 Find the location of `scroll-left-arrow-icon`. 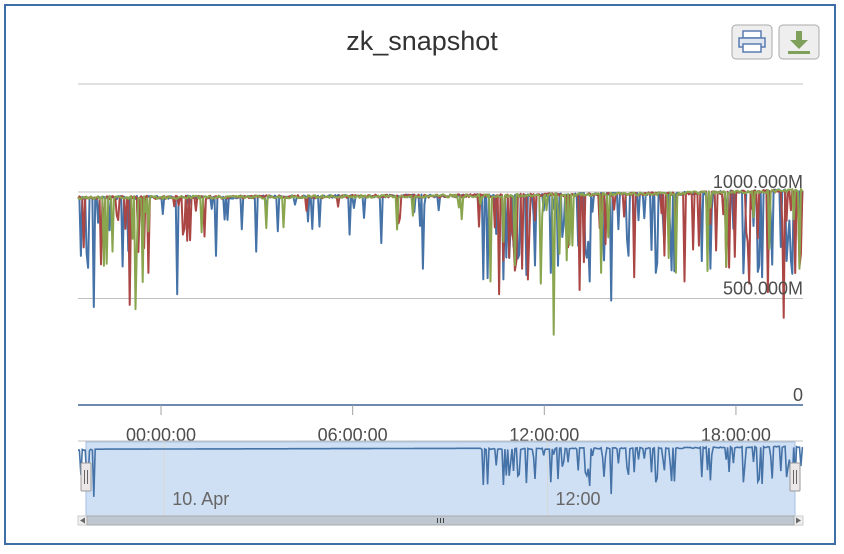

scroll-left-arrow-icon is located at coordinates (82, 520).